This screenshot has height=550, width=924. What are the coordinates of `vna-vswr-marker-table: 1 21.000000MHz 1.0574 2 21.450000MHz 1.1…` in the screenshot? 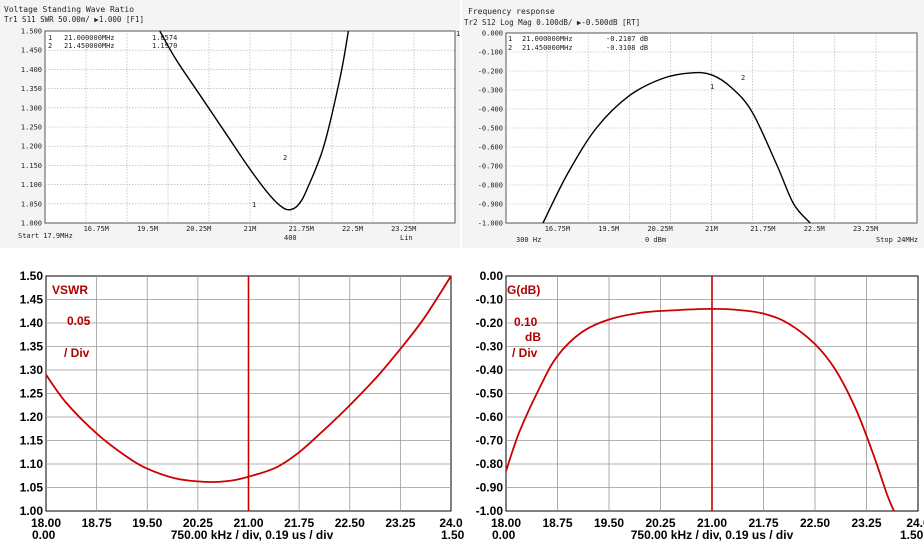 It's located at (112, 42).